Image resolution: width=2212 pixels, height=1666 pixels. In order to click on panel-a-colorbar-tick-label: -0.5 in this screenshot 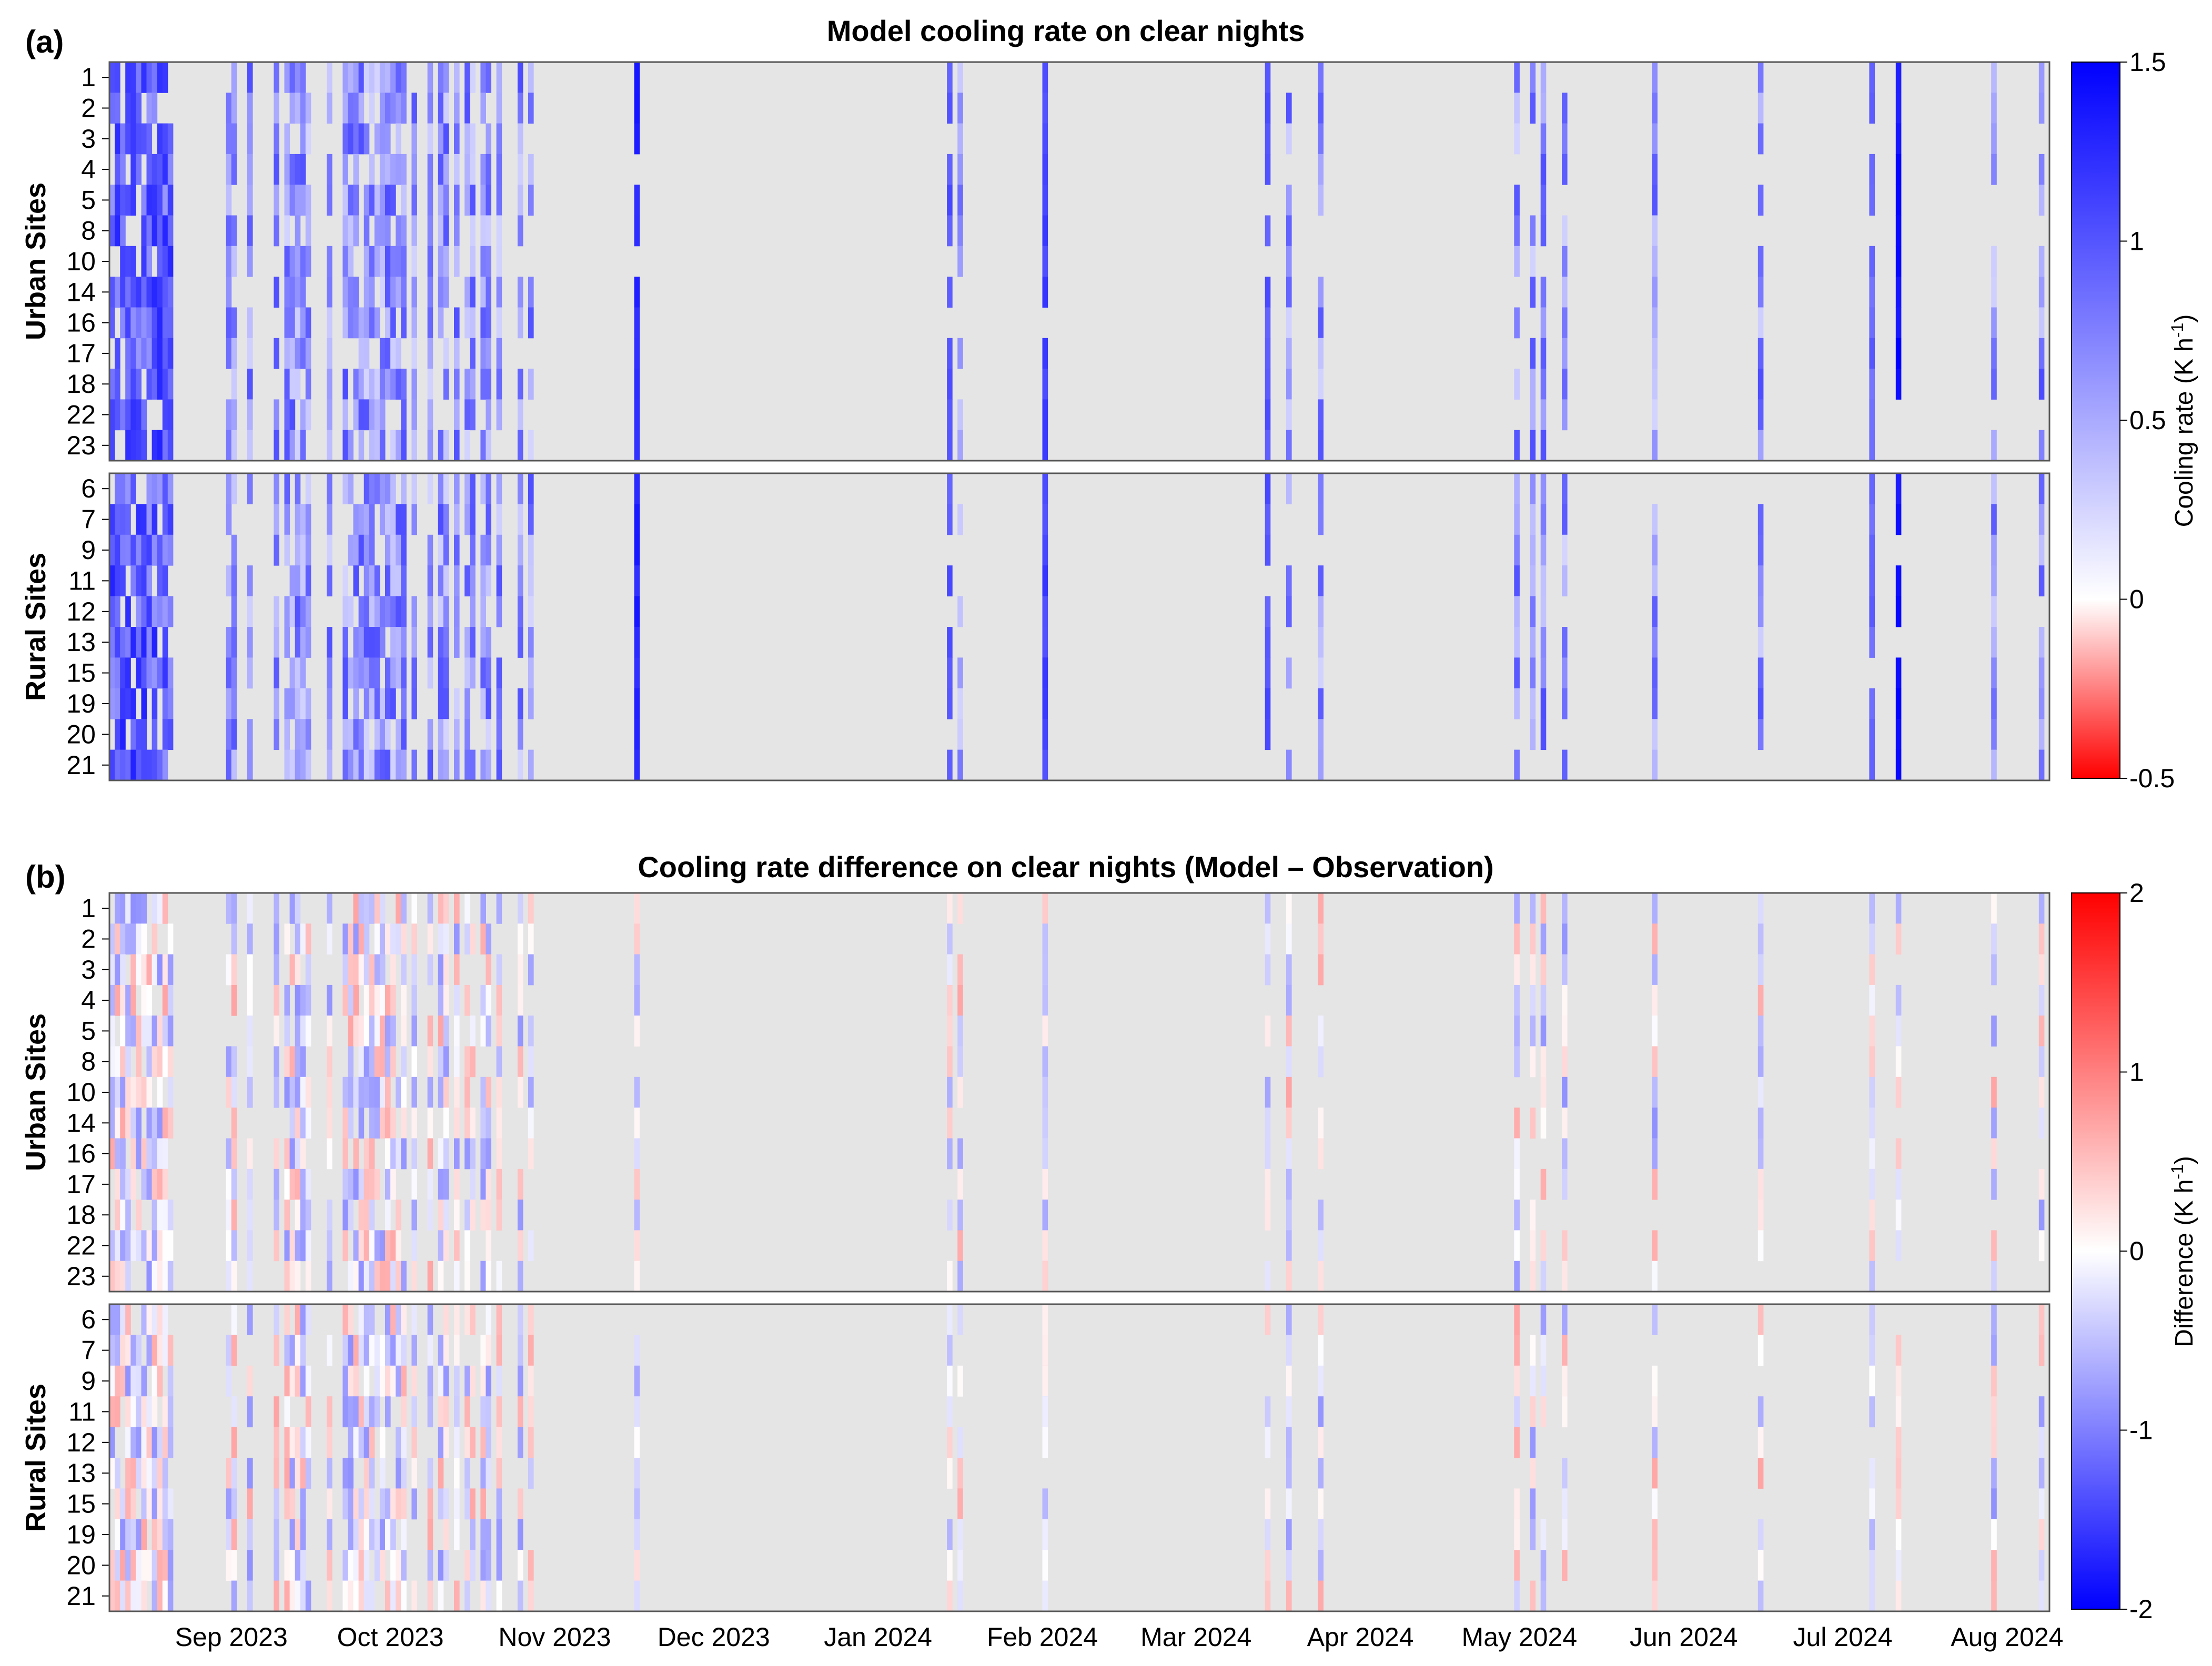, I will do `click(2152, 778)`.